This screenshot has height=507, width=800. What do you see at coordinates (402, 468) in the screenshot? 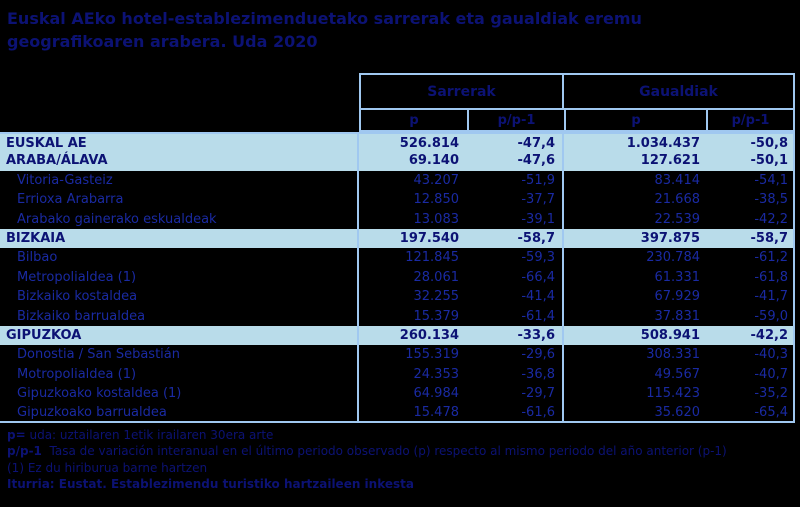
I see `footnote-capital-excluded: (1) Ez du hiriburua barne hartzen` at bounding box center [402, 468].